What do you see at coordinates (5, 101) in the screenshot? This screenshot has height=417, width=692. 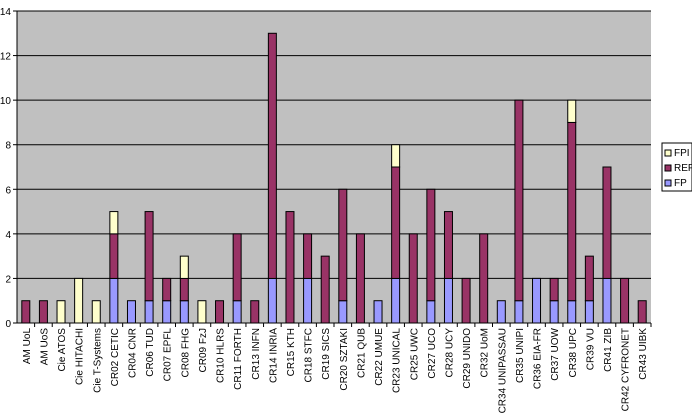 I see `y-tick-label: 10` at bounding box center [5, 101].